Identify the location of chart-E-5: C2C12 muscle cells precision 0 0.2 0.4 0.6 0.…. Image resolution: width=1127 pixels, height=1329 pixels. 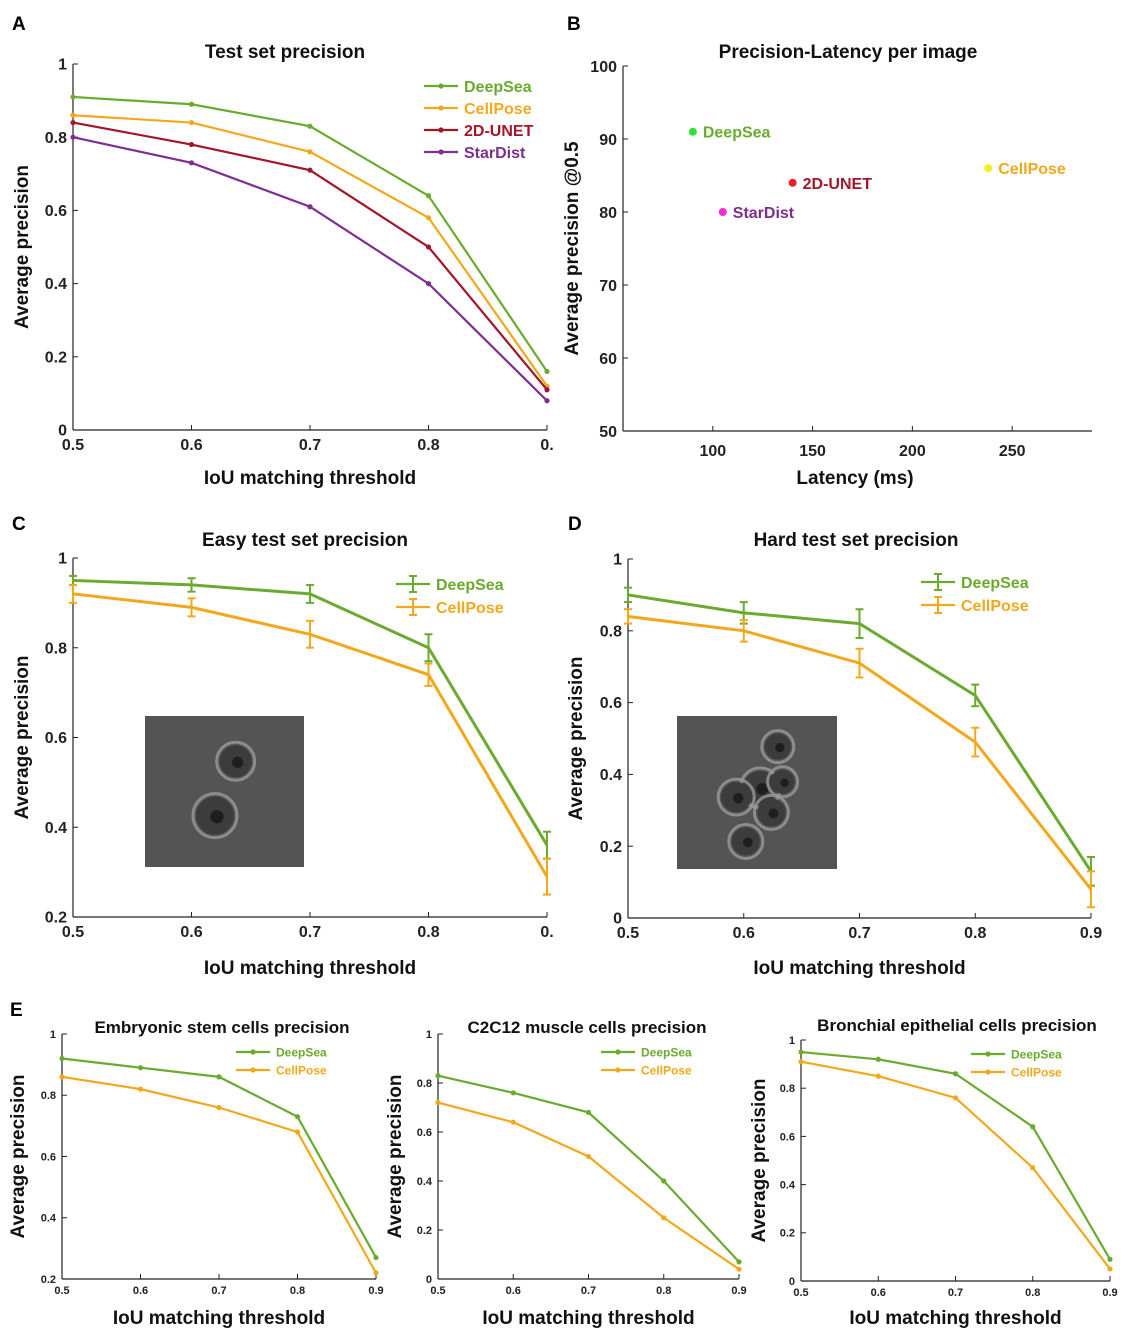
(566, 1173).